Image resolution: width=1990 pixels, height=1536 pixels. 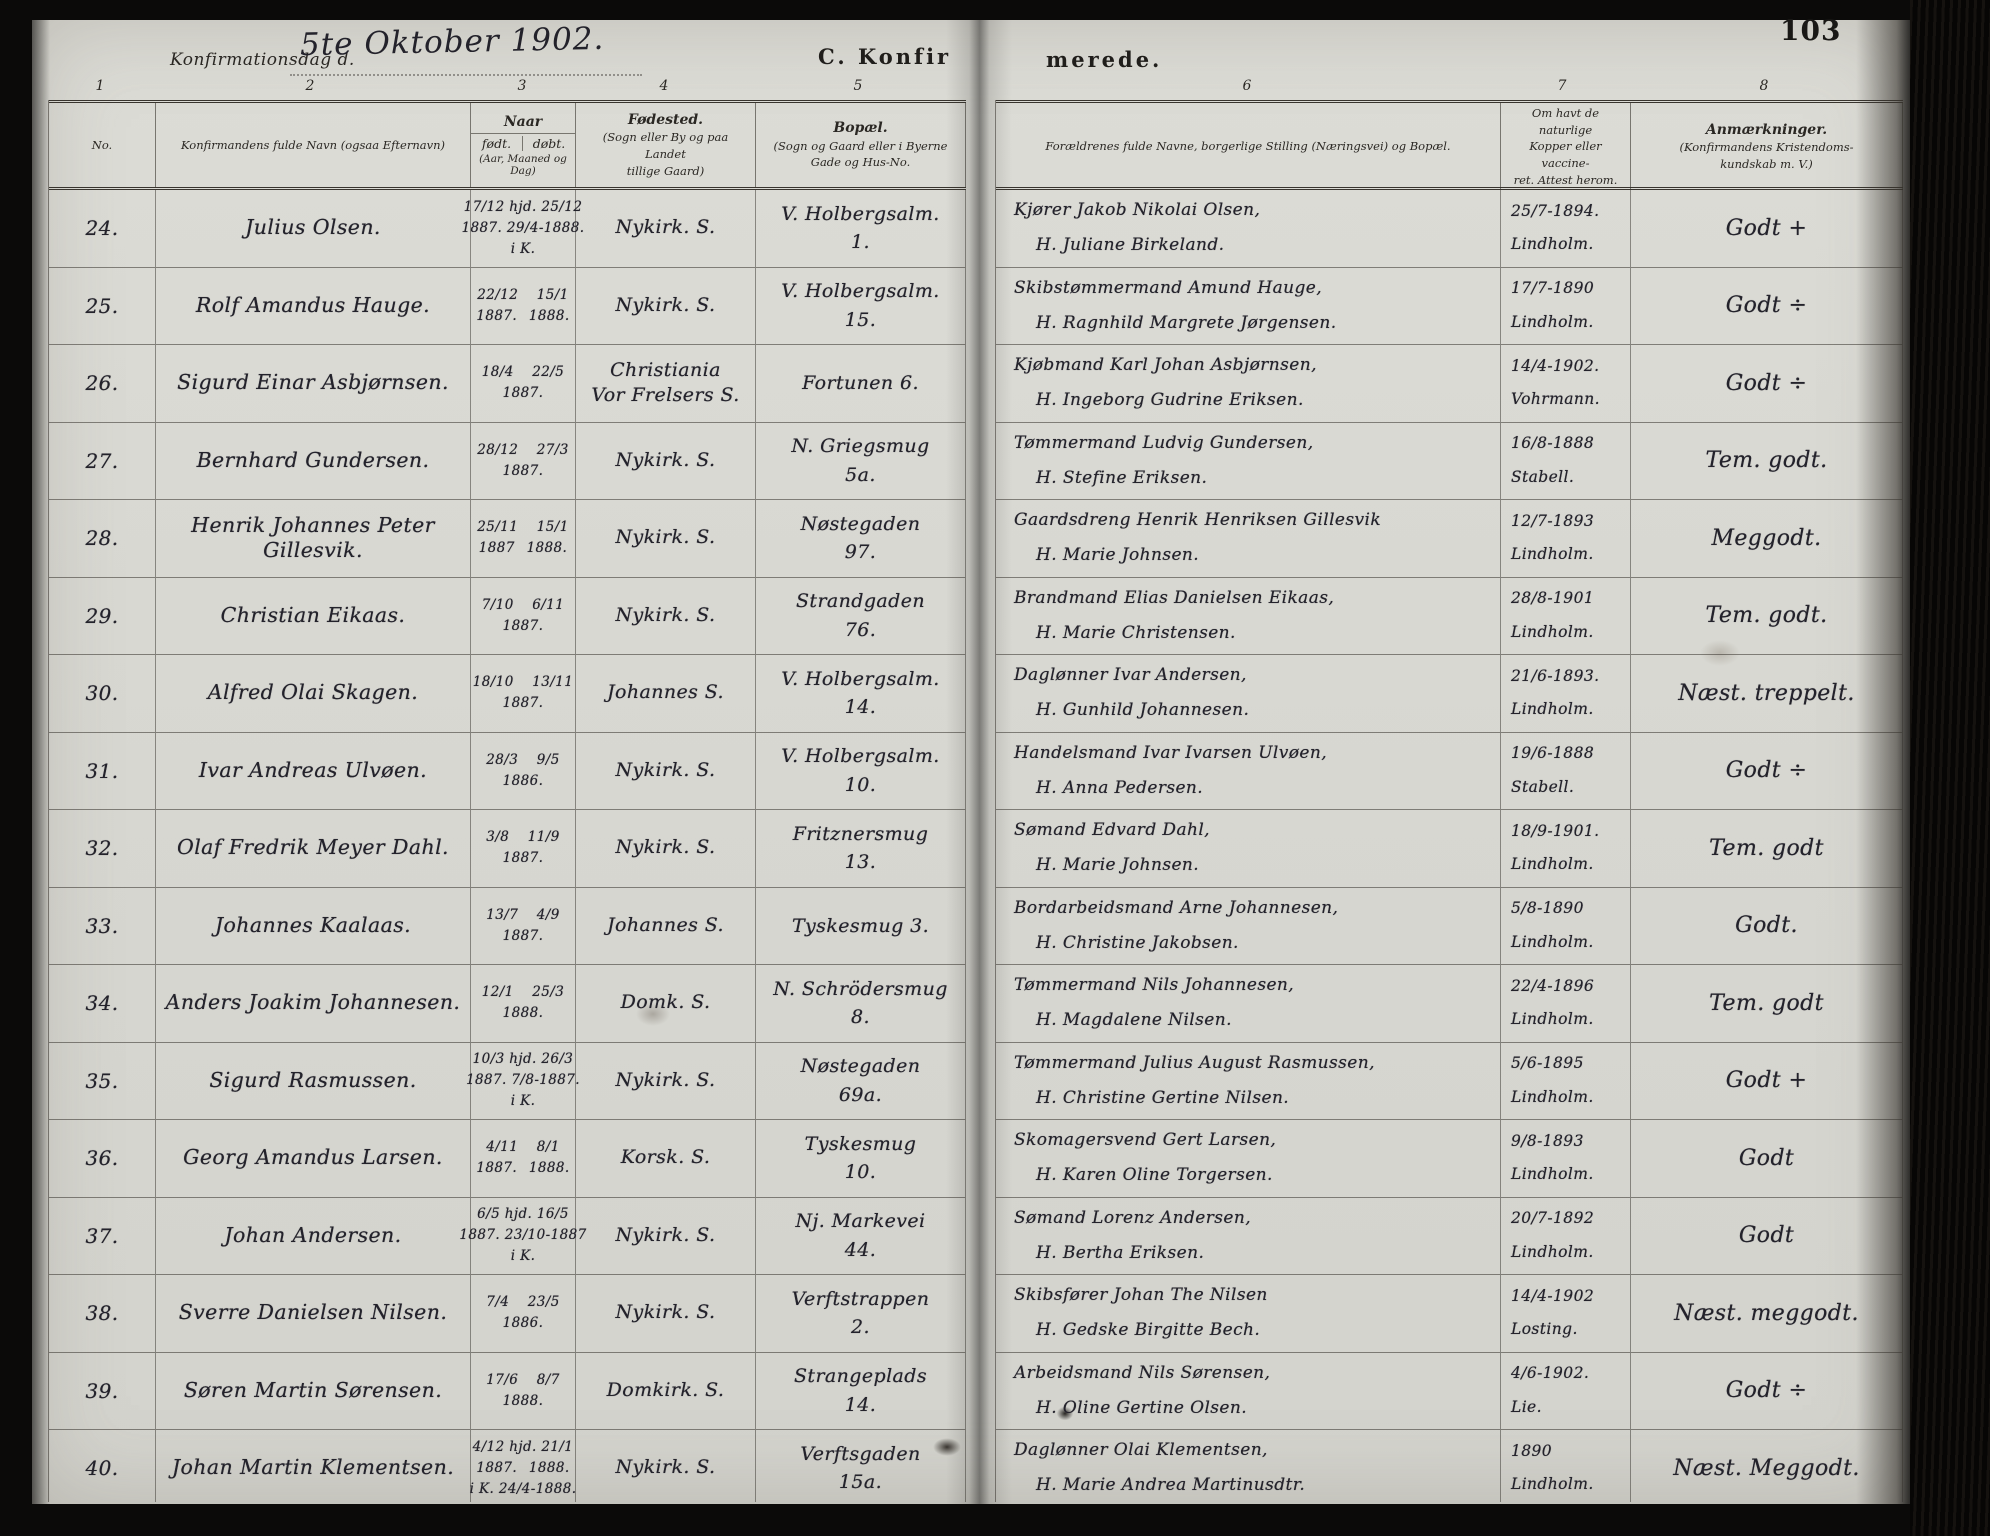 What do you see at coordinates (1811, 30) in the screenshot?
I see `page-number: 103` at bounding box center [1811, 30].